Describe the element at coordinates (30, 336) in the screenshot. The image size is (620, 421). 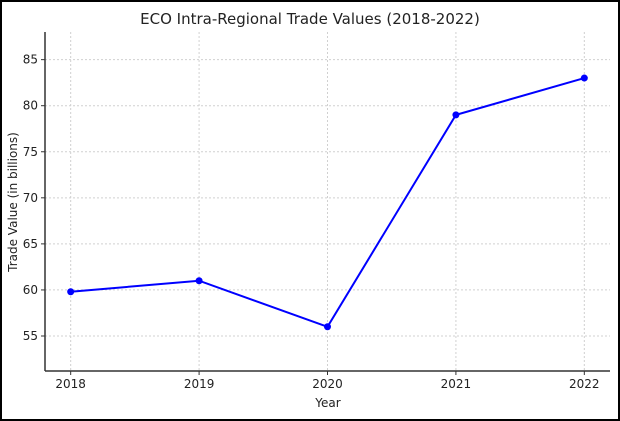
I see `y-tick-label: 55` at that location.